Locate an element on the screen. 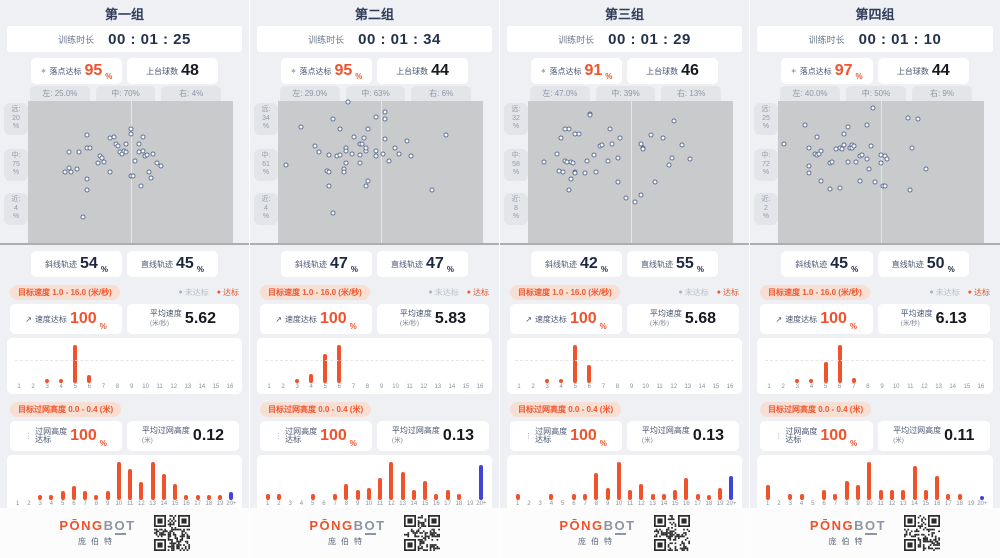 This screenshot has width=1000, height=558. duration-value: 00 : 01 : 29 is located at coordinates (649, 39).